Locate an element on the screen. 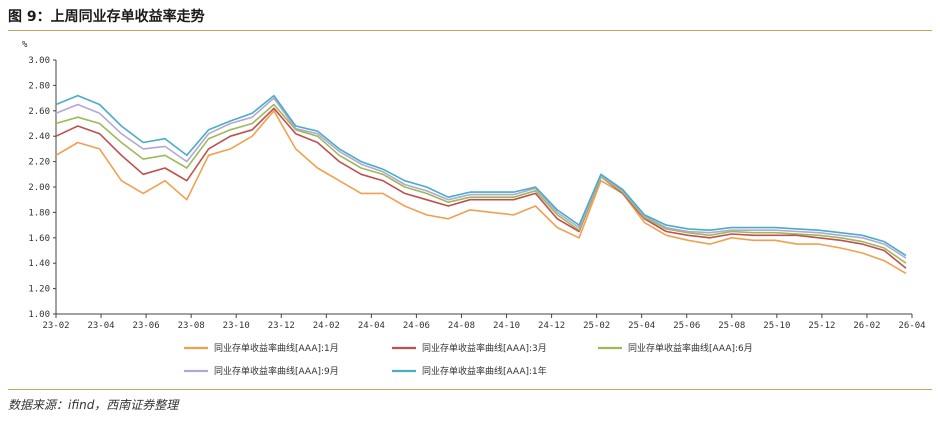  x-tick-label: 26-02 is located at coordinates (866, 326).